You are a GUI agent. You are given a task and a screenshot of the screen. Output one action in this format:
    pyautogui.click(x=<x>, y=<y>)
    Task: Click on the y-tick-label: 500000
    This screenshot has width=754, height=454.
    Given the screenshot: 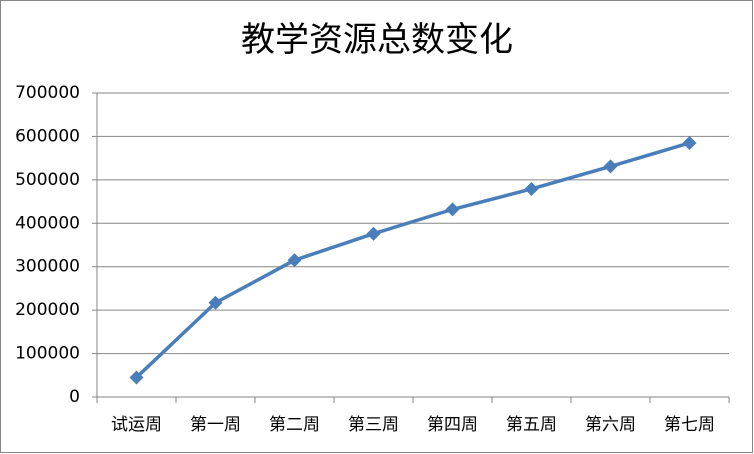 What is the action you would take?
    pyautogui.click(x=47, y=180)
    